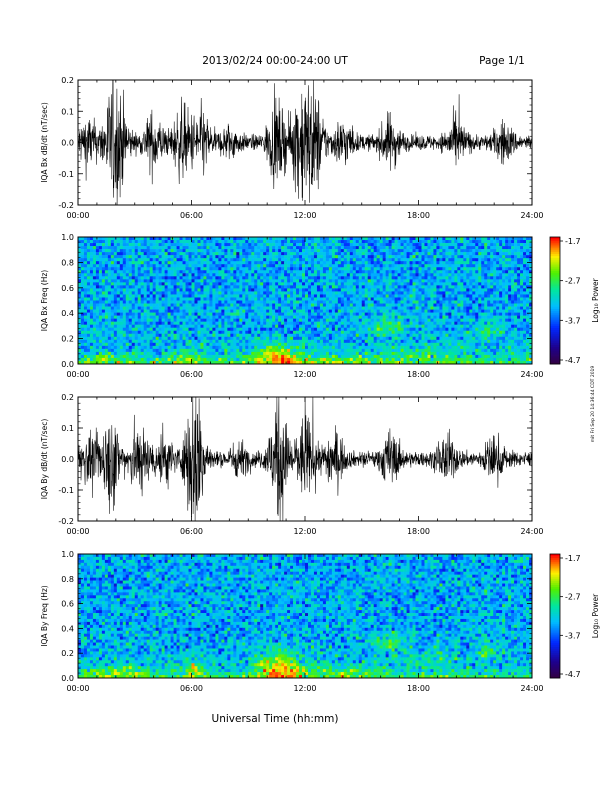  What do you see at coordinates (66, 174) in the screenshot?
I see `y-tick-label: -0.1` at bounding box center [66, 174].